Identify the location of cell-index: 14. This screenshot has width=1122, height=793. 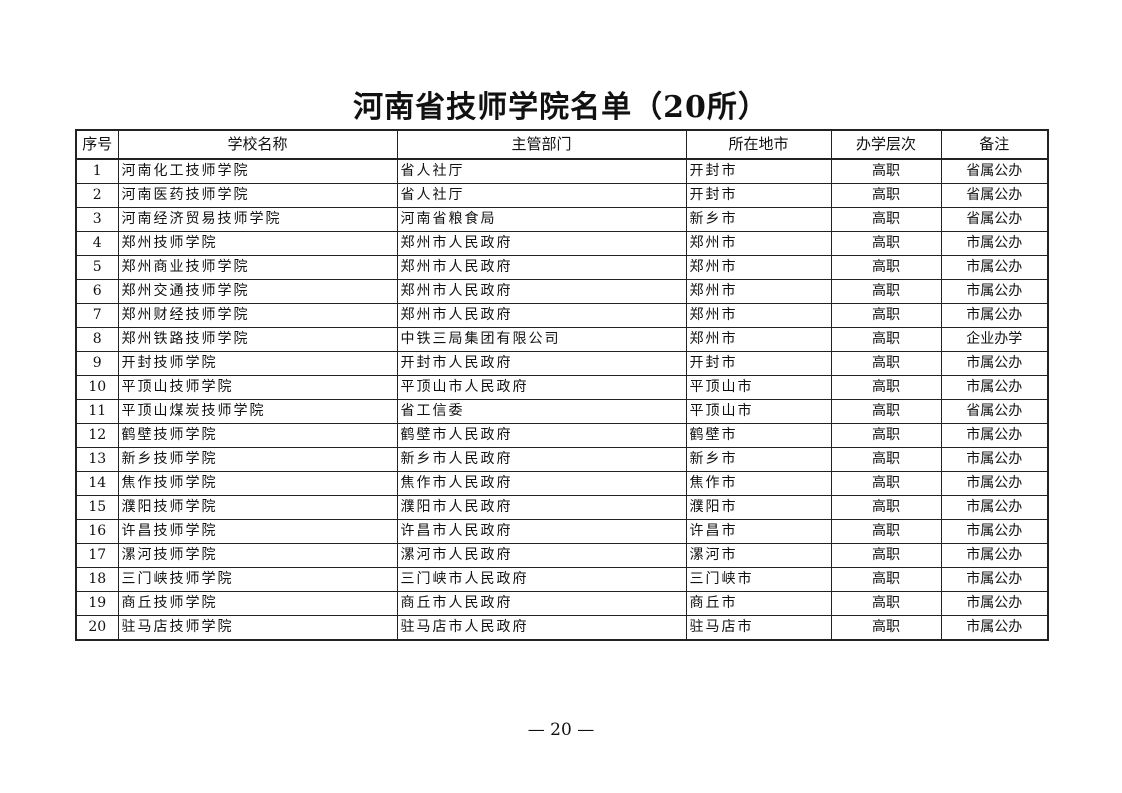
(97, 483).